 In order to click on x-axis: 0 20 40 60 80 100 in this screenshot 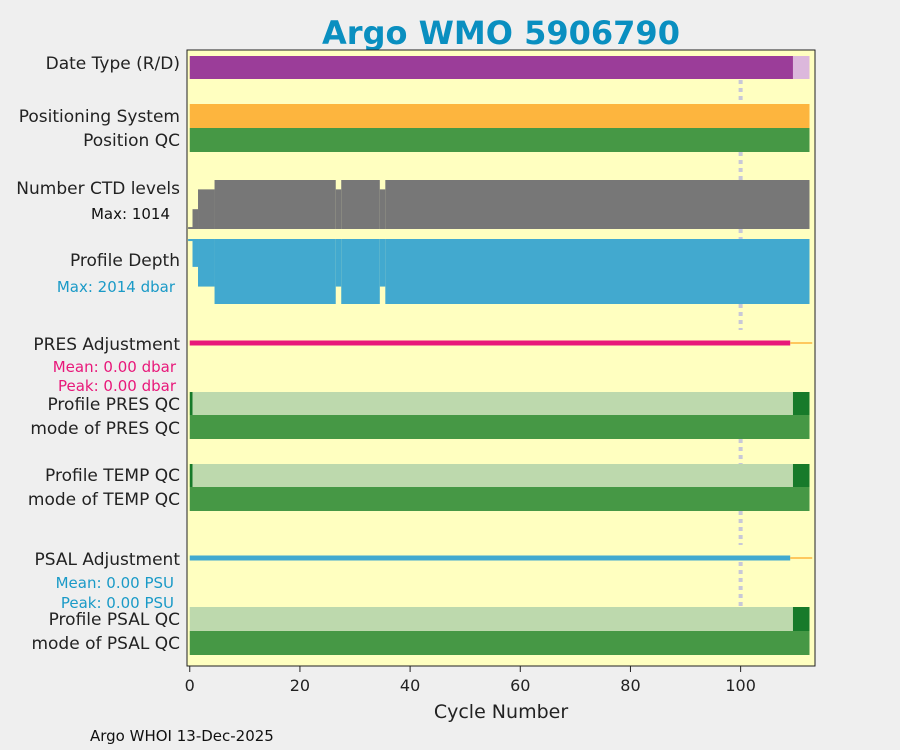, I will do `click(470, 680)`.